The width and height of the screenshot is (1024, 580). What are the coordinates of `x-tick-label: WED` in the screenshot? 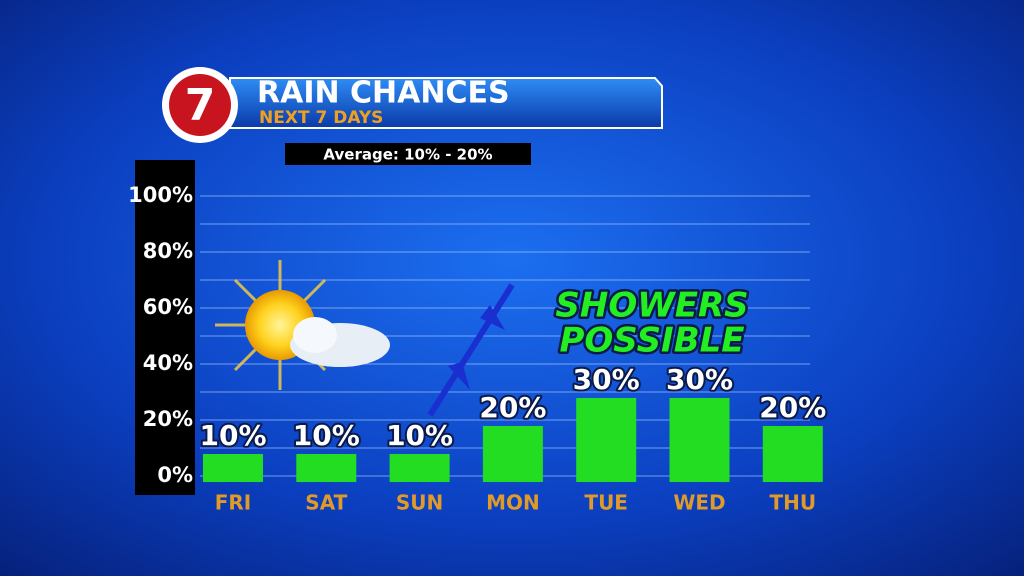 It's located at (699, 503).